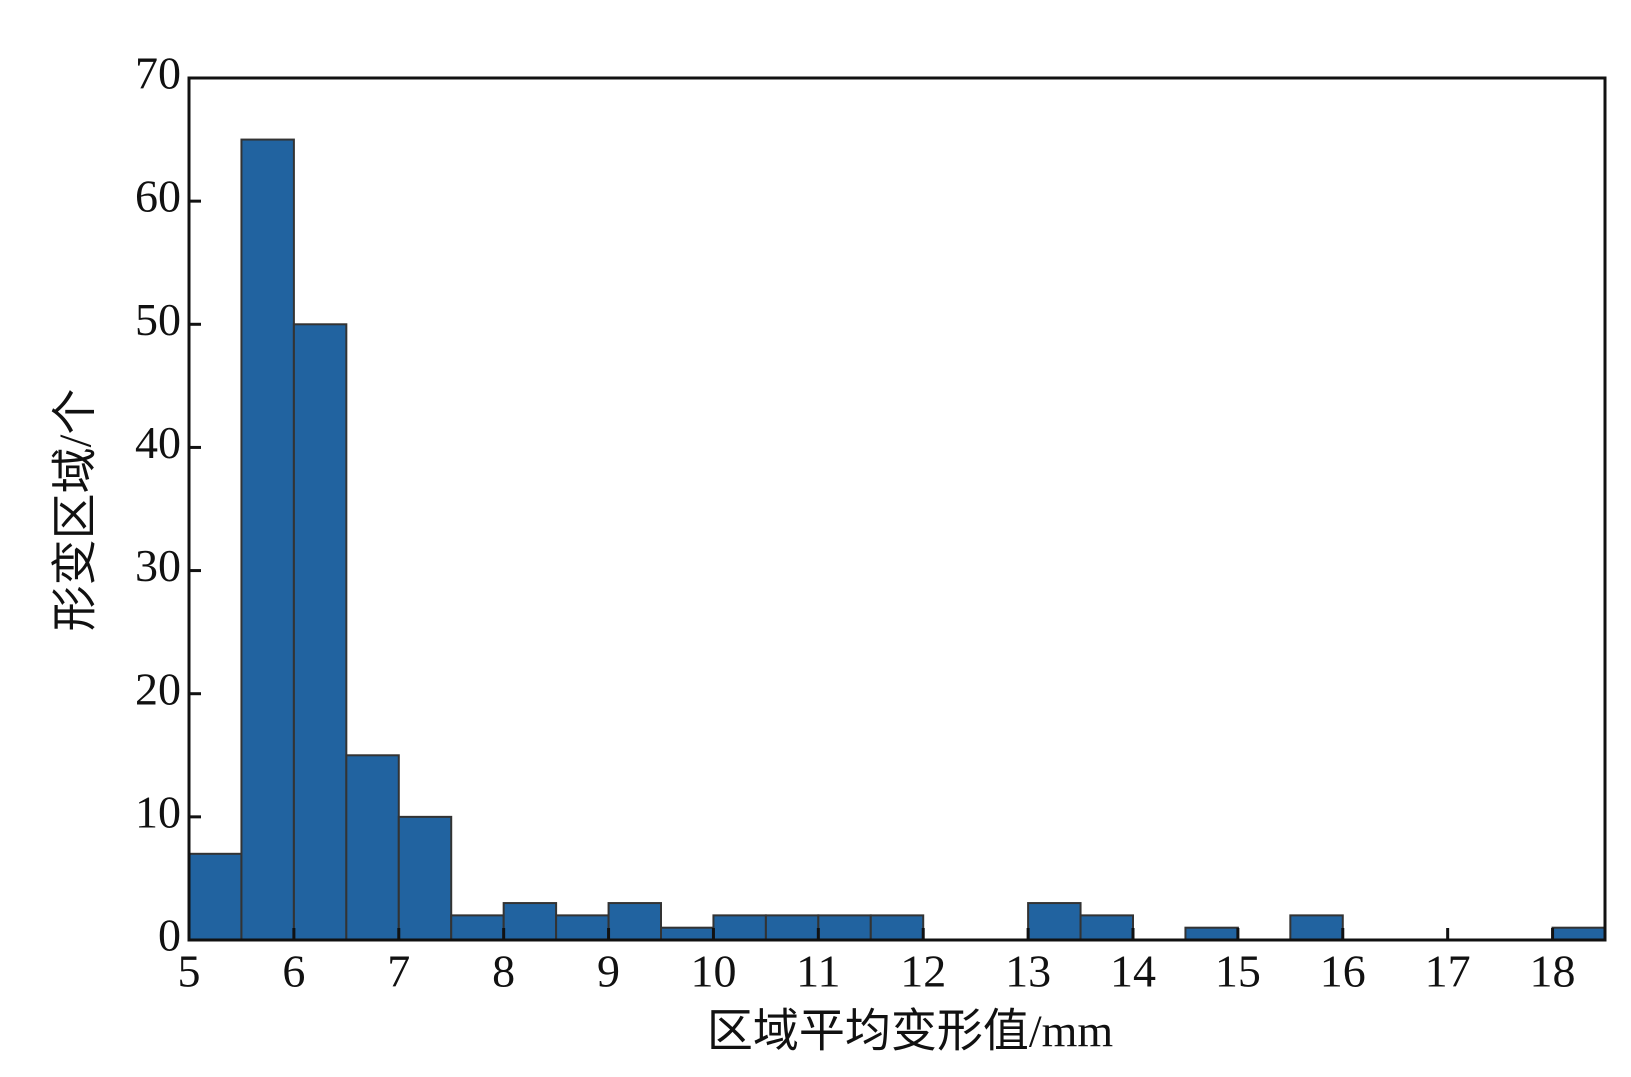 The height and width of the screenshot is (1077, 1631). Describe the element at coordinates (189, 971) in the screenshot. I see `x-tick-label: 5` at that location.